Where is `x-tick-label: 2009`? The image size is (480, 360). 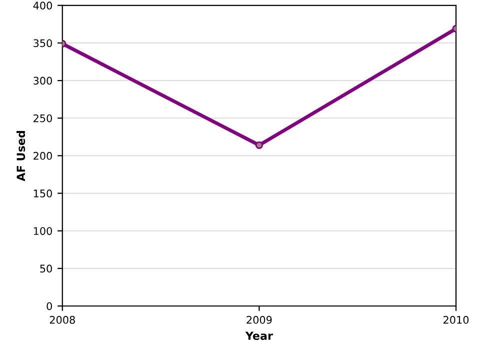 x-tick-label: 2009 is located at coordinates (259, 320).